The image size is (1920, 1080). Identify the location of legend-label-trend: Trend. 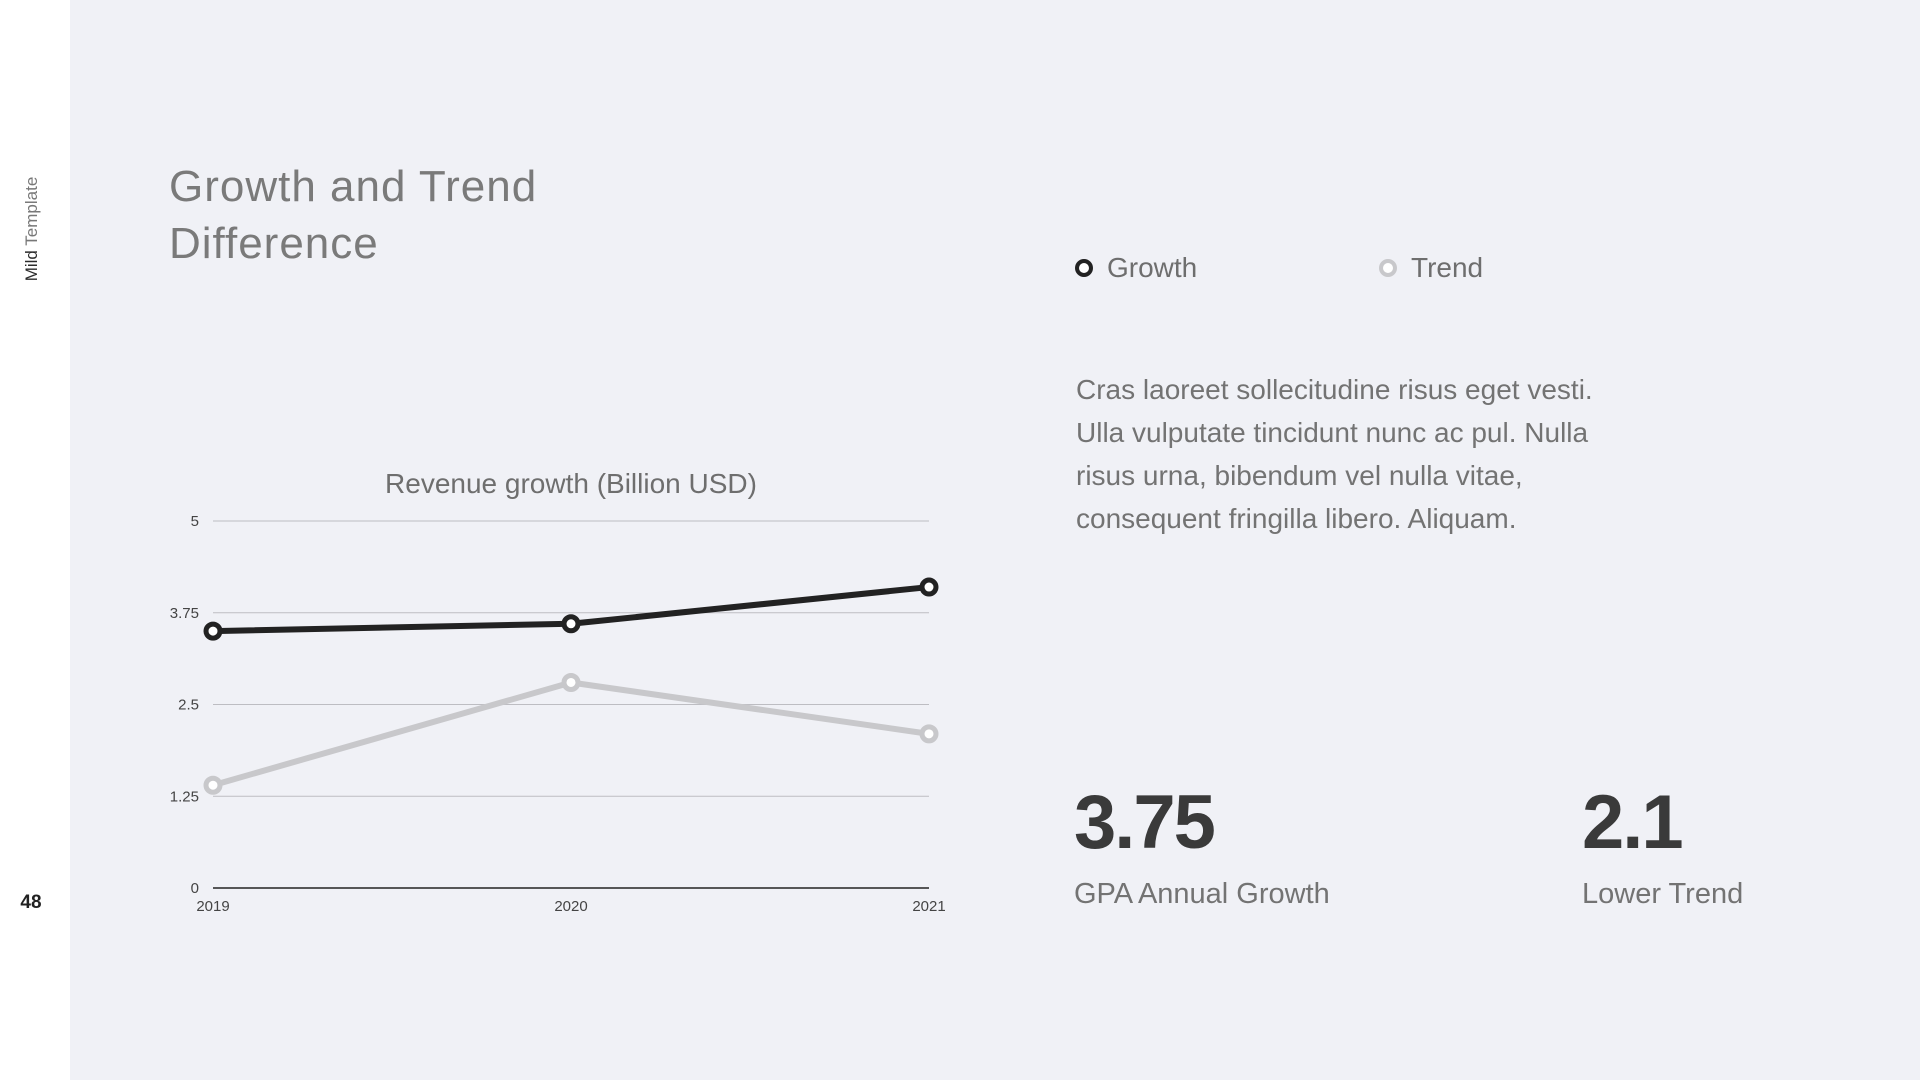
(1447, 267).